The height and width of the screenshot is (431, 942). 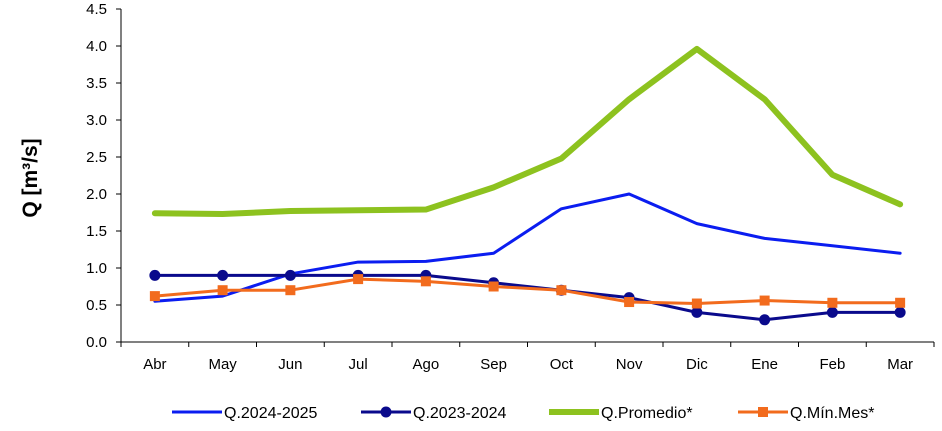 What do you see at coordinates (96, 342) in the screenshot?
I see `y-tick-label: 0.0` at bounding box center [96, 342].